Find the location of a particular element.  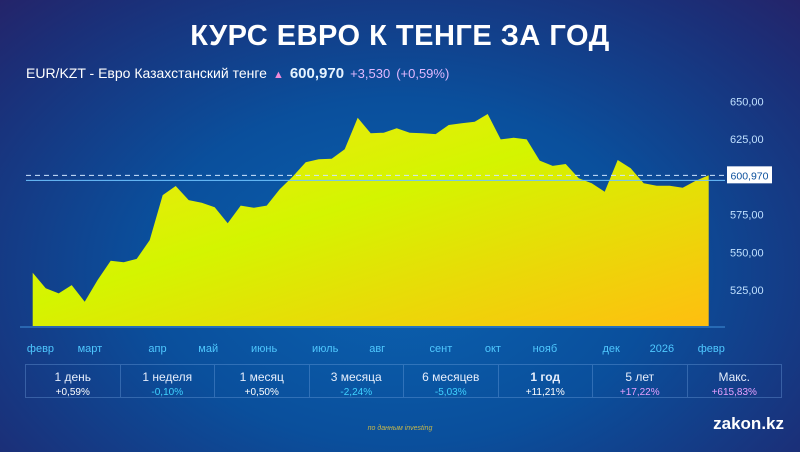

y-tick-label: 650,00 is located at coordinates (747, 102).